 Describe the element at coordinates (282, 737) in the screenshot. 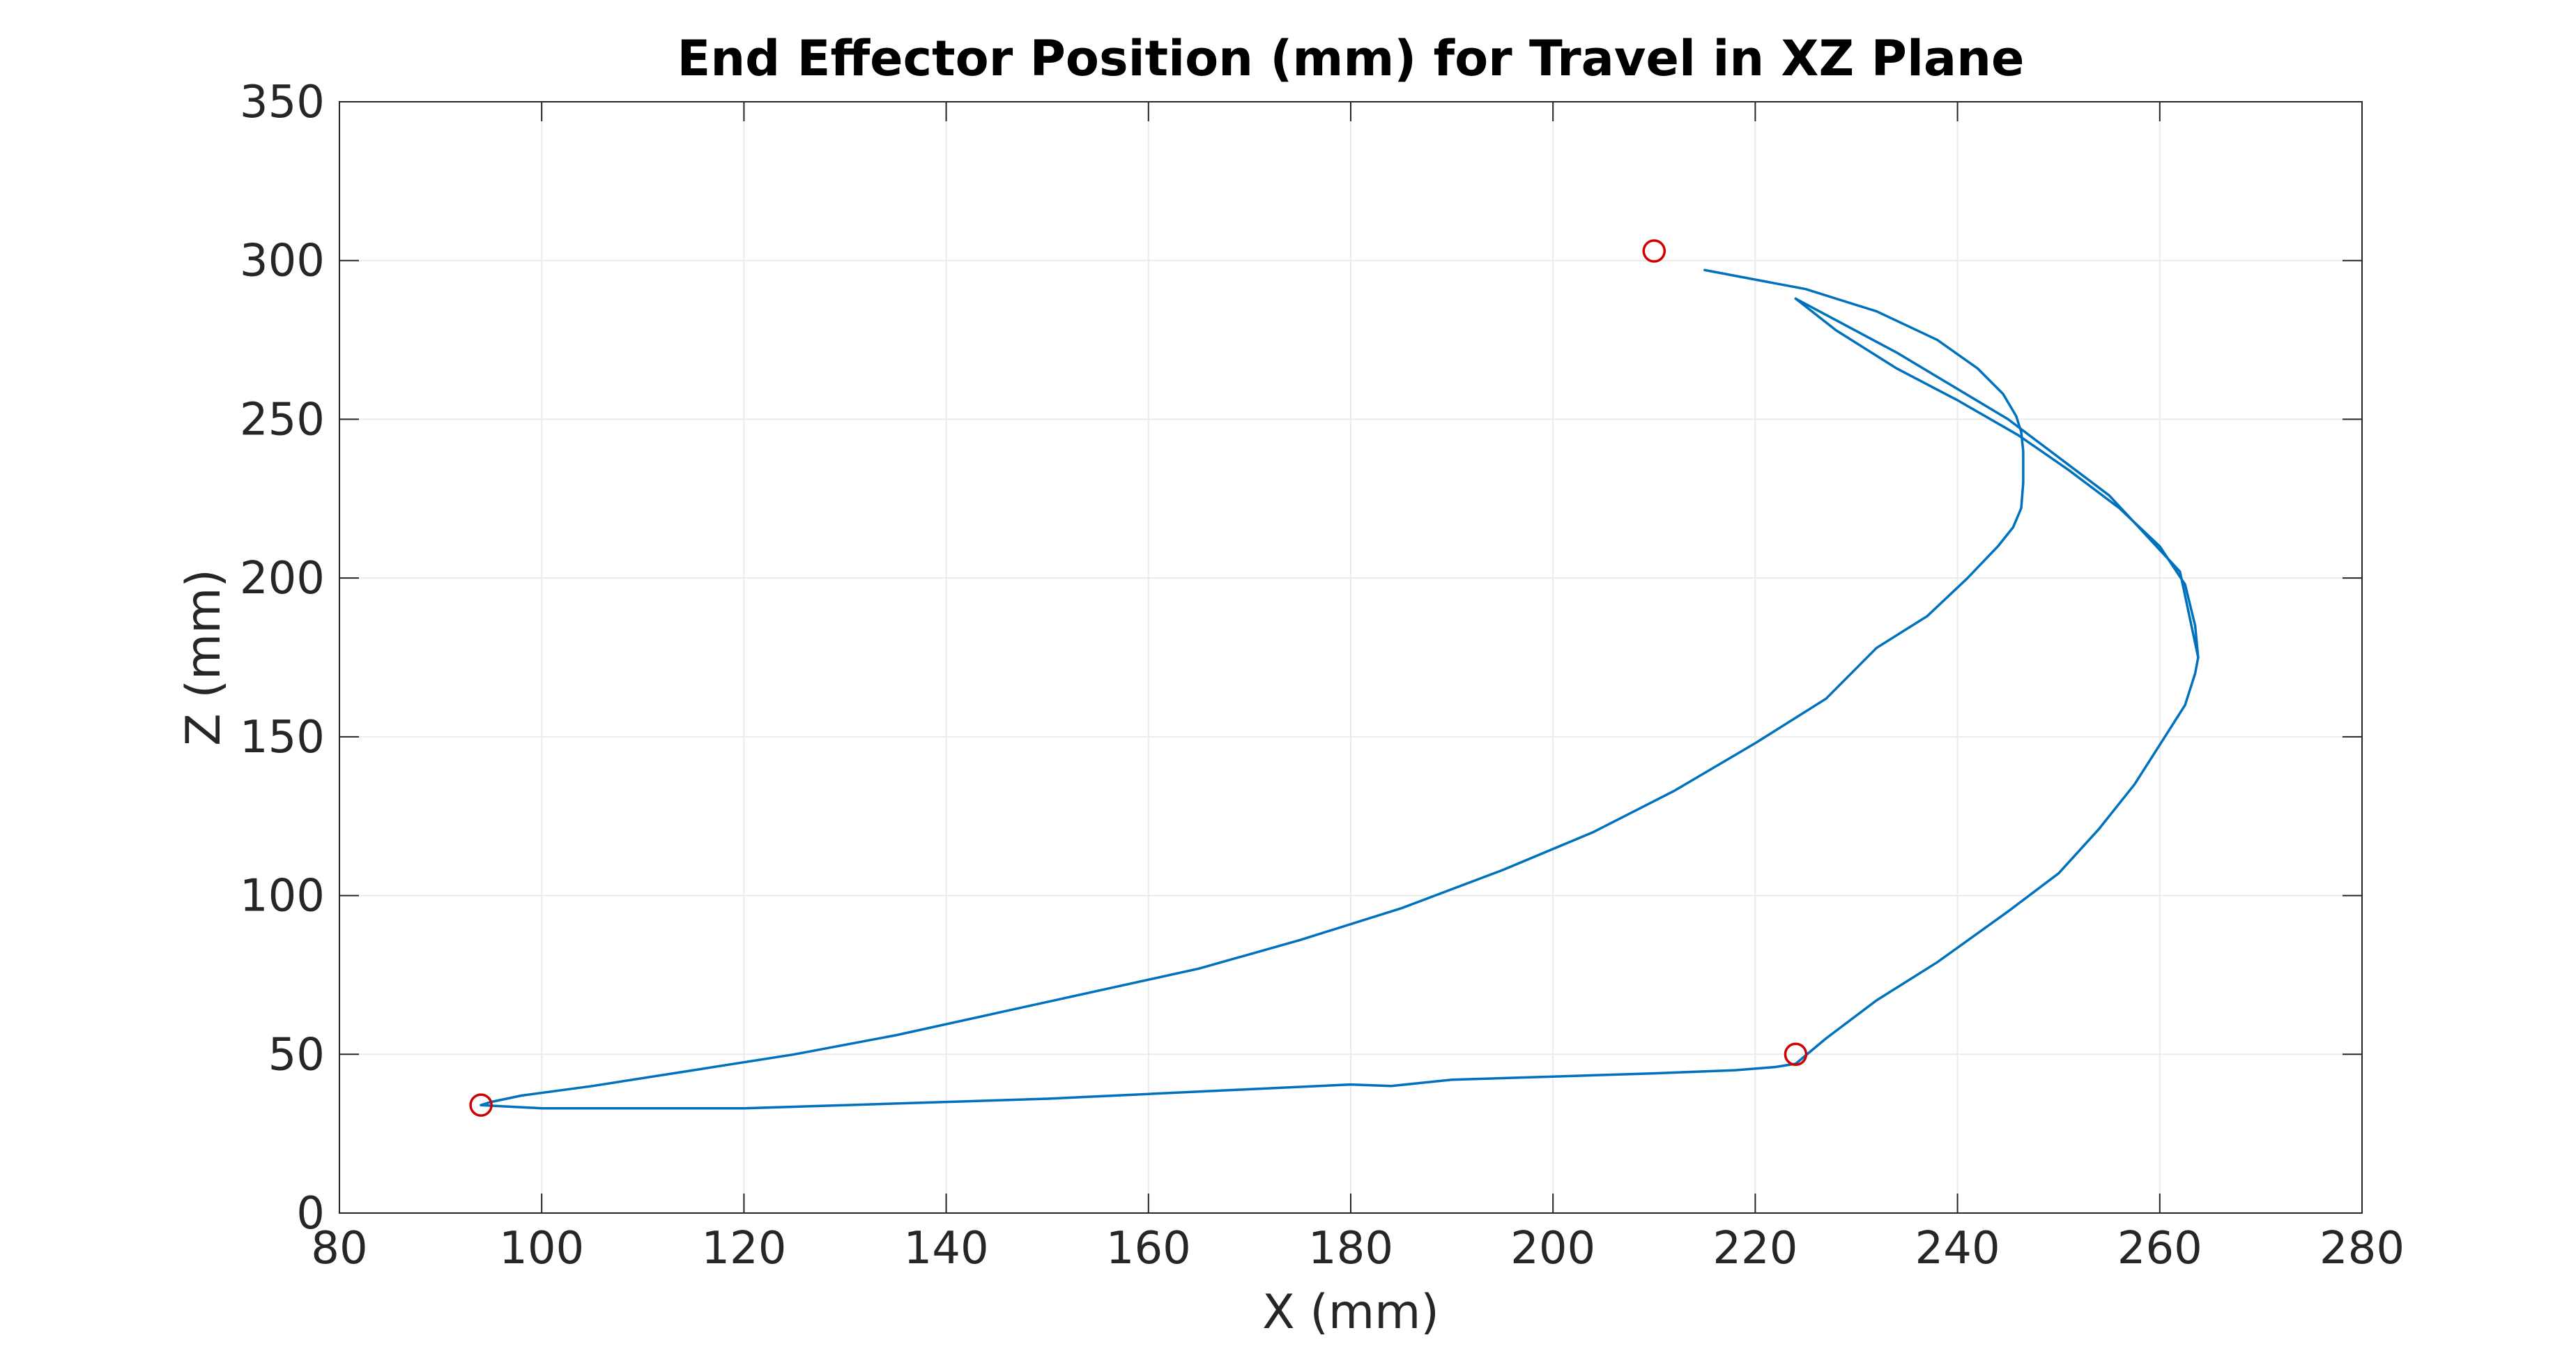

I see `y-tick-label: 150` at that location.